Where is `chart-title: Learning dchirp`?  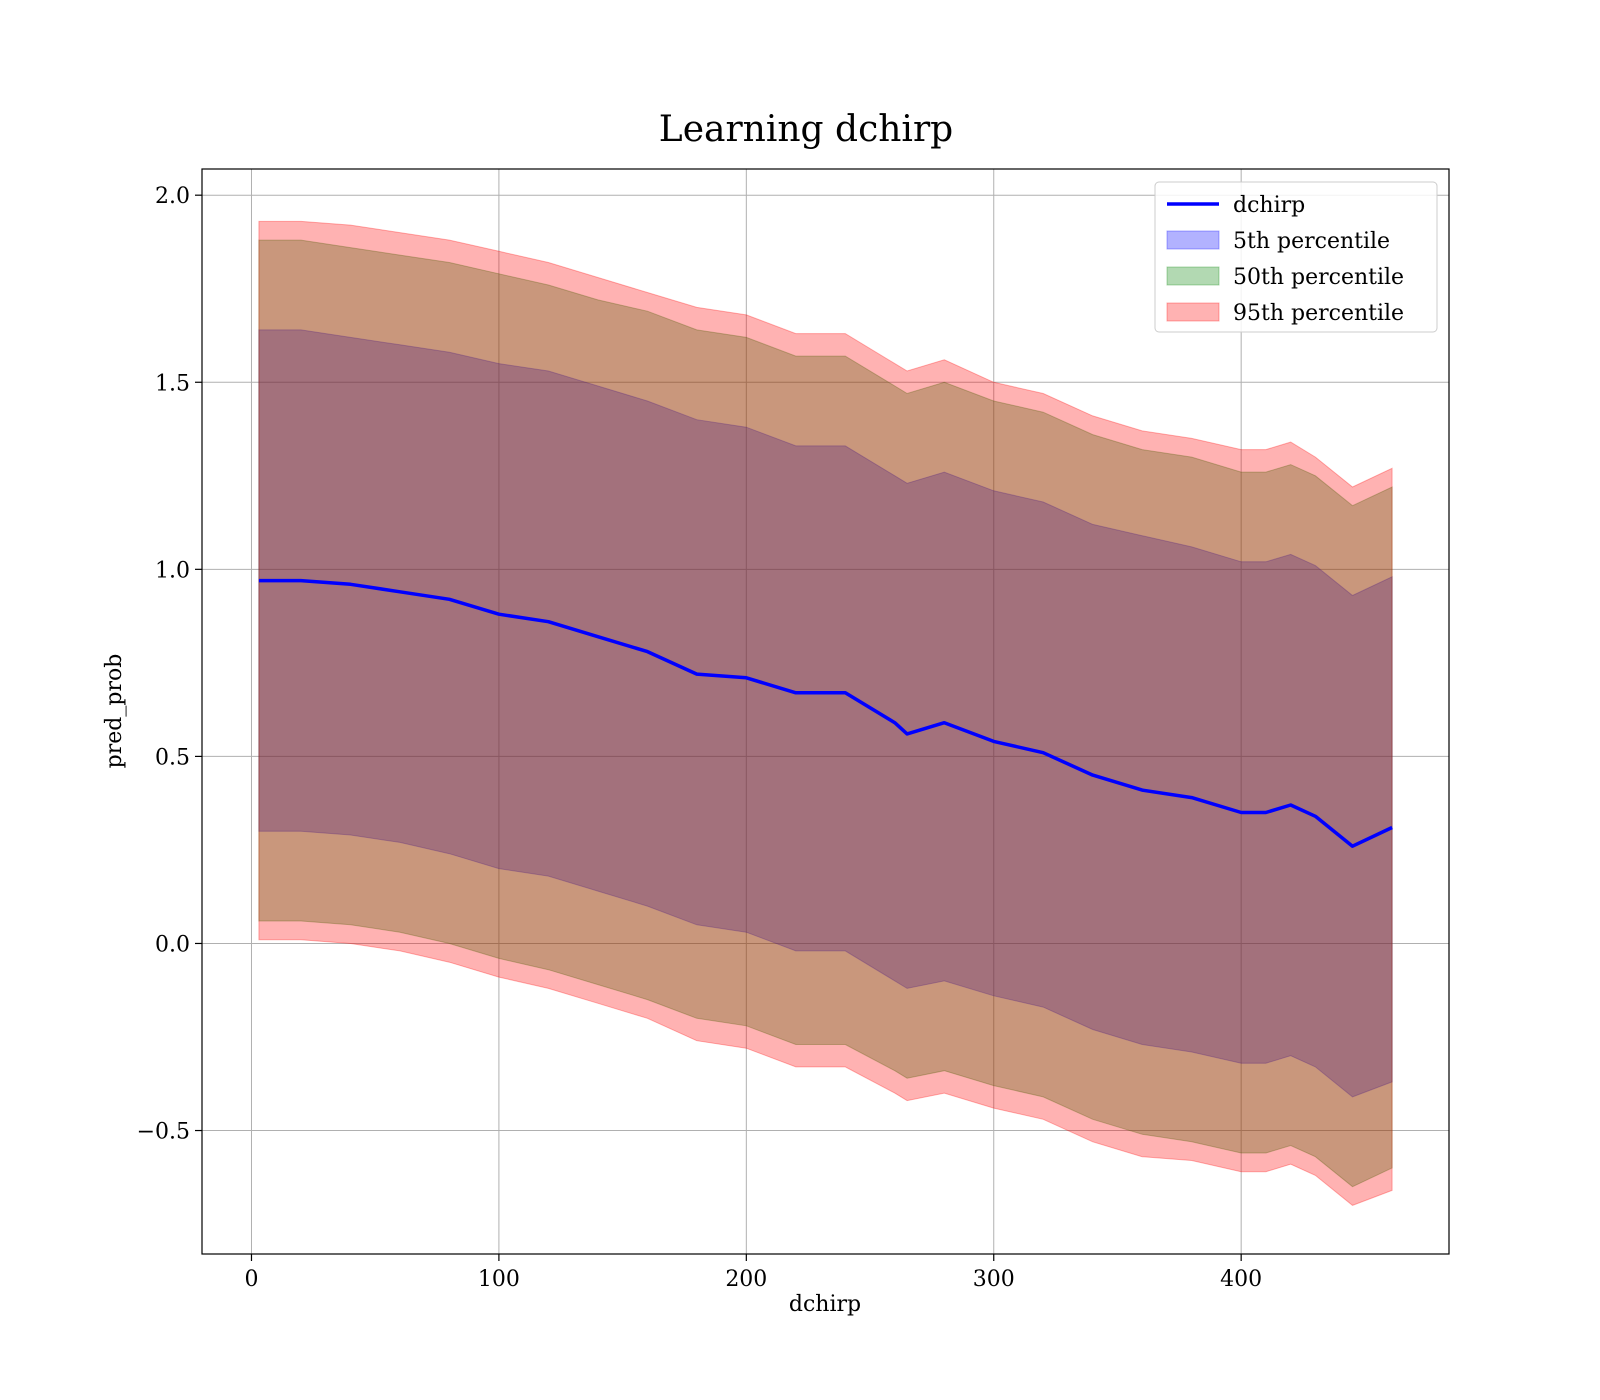
chart-title: Learning dchirp is located at coordinates (806, 129).